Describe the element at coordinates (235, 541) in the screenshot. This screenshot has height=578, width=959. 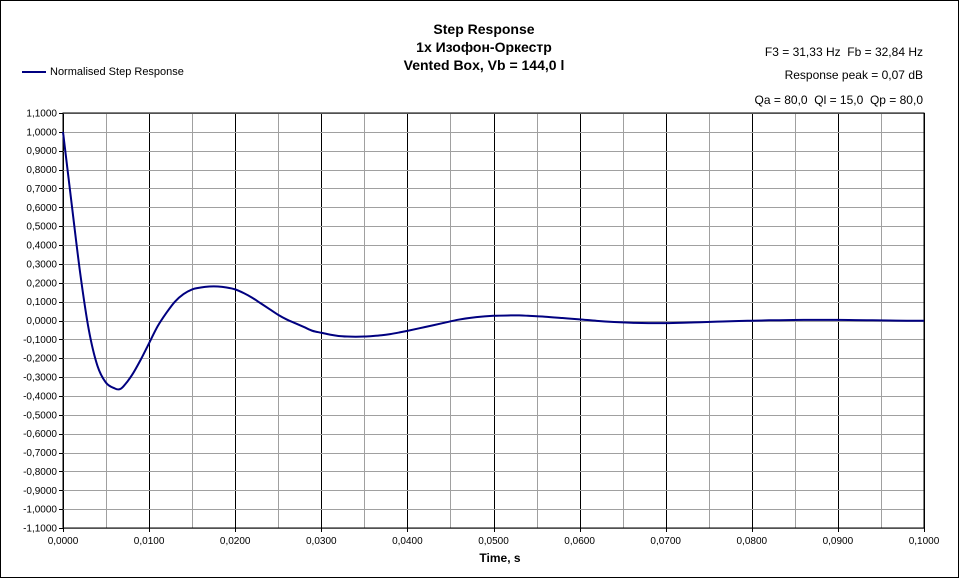
I see `x-tick-label: 0,0200` at that location.